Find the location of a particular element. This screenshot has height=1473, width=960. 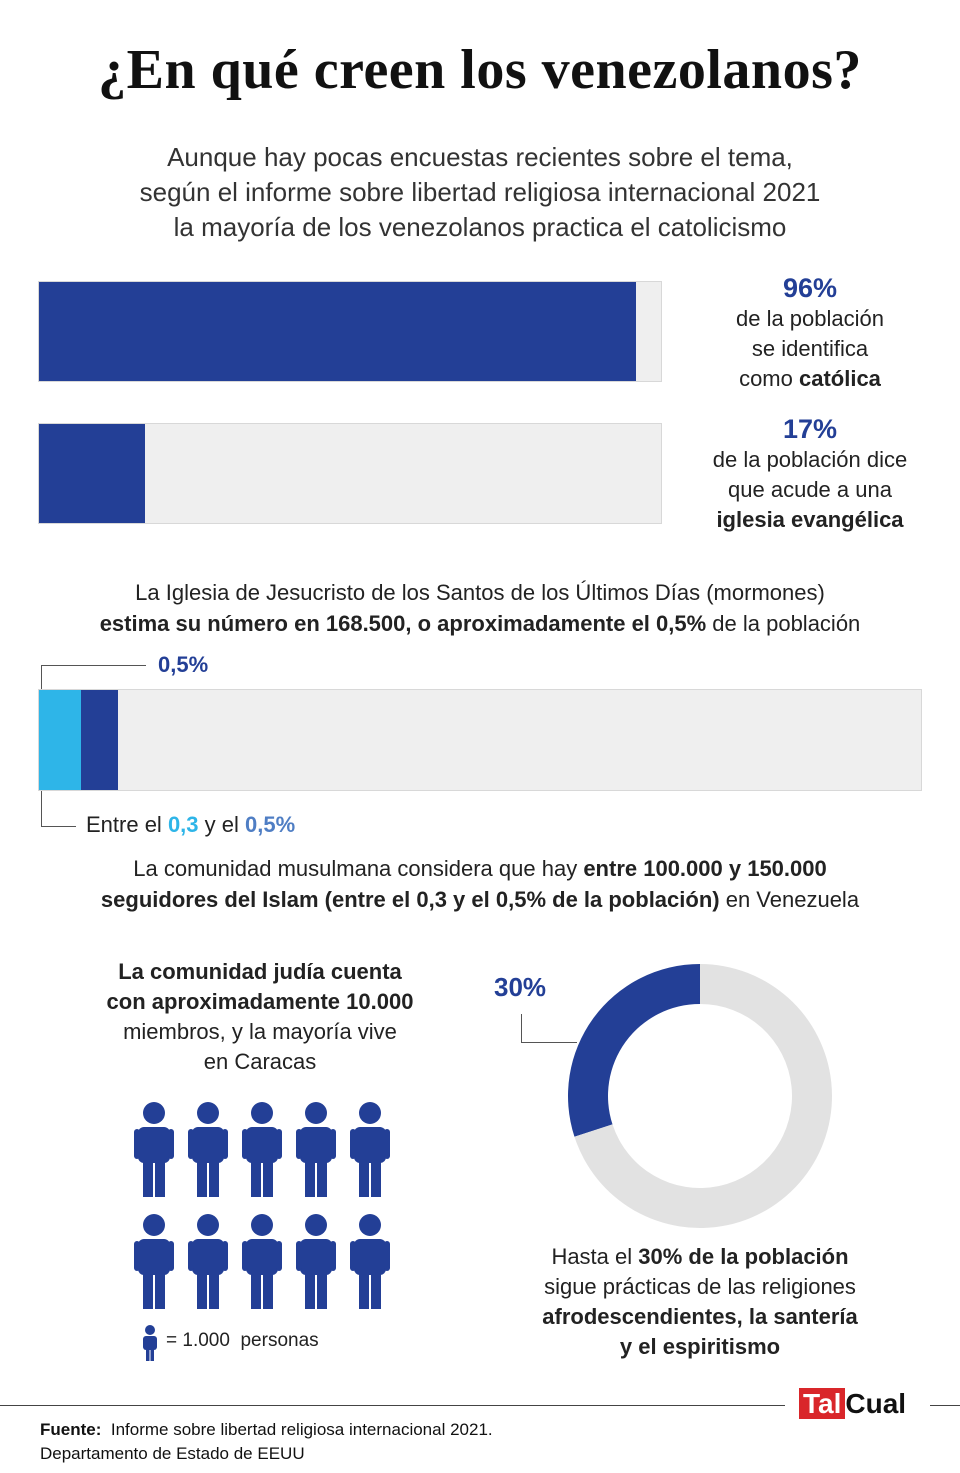

evangelical-percent: 17% is located at coordinates (810, 429).